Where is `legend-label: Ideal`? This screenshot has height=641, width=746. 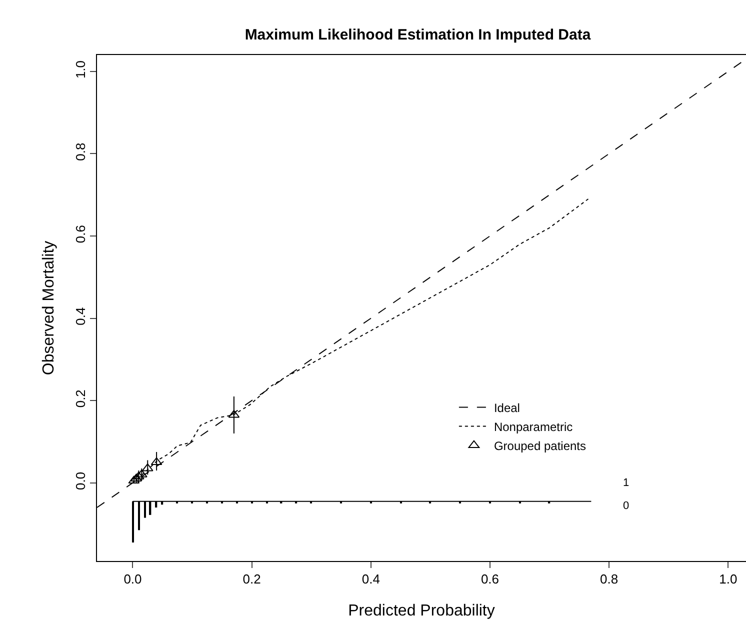
legend-label: Ideal is located at coordinates (507, 407).